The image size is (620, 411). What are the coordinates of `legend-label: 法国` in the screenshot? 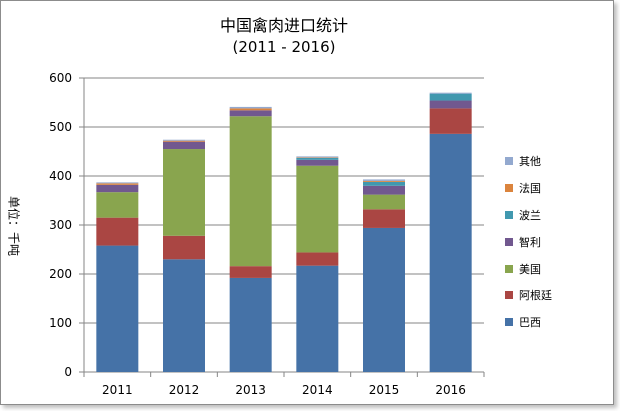 It's located at (530, 189).